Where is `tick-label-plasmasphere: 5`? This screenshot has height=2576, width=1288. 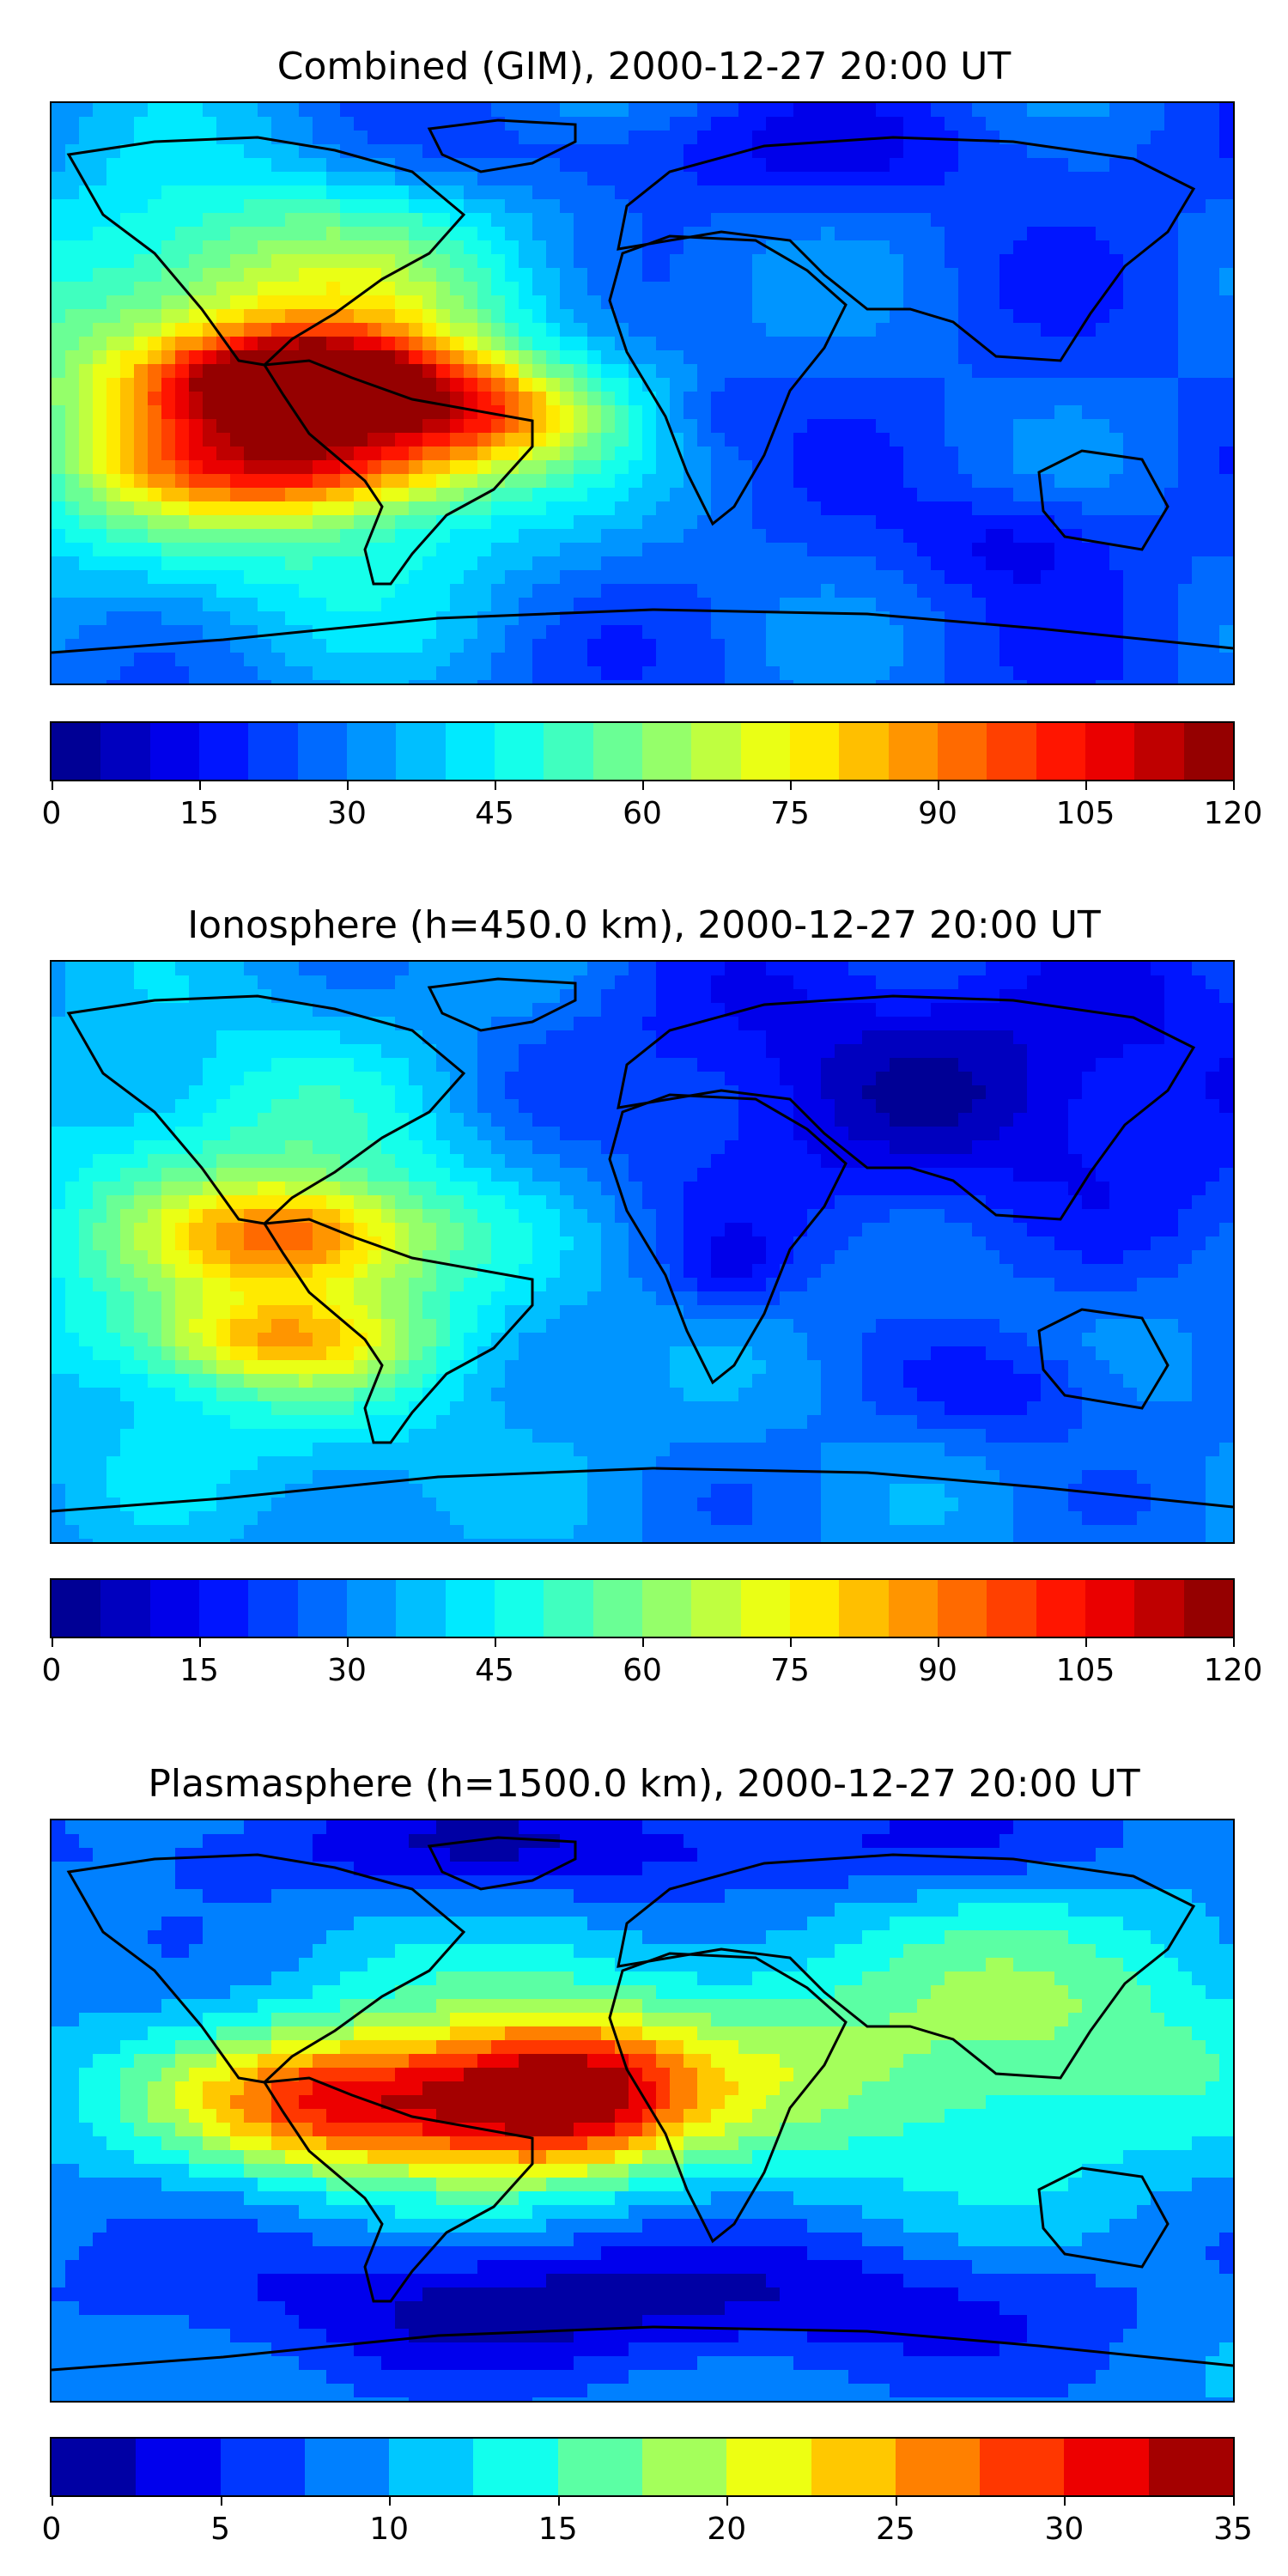
tick-label-plasmasphere: 5 is located at coordinates (220, 2529).